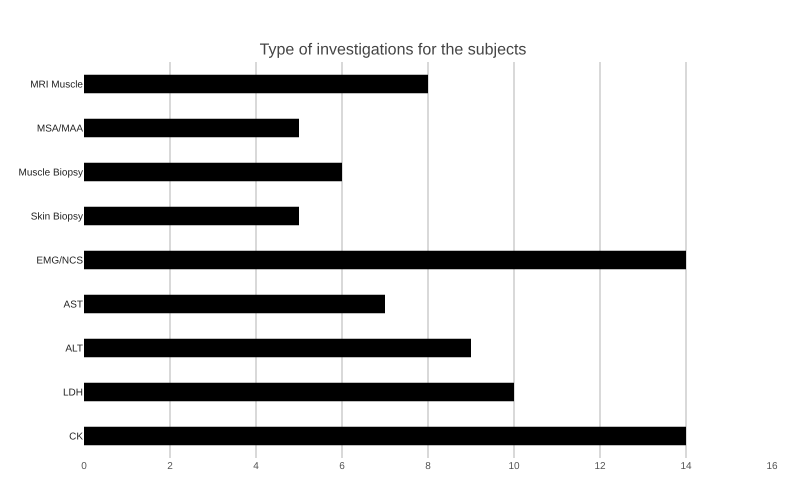  I want to click on x-tick-label: 14, so click(686, 466).